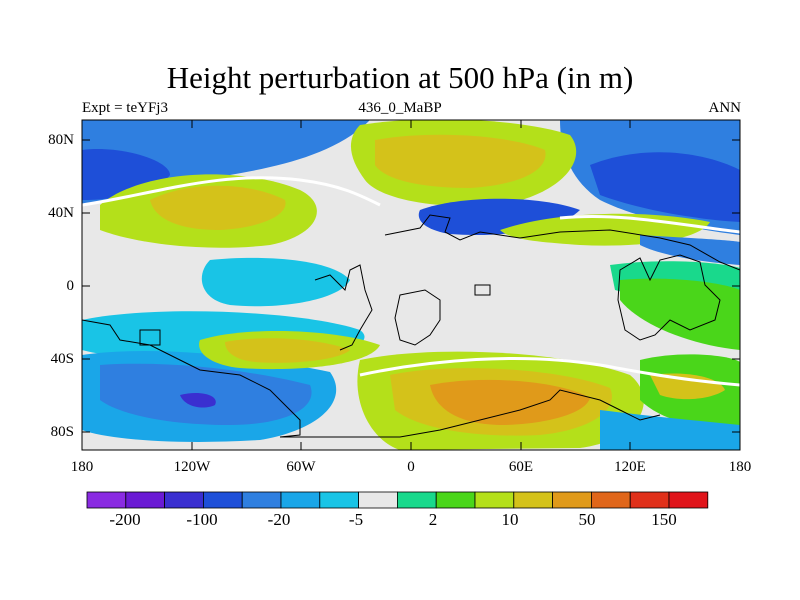 The width and height of the screenshot is (800, 600). What do you see at coordinates (62, 432) in the screenshot?
I see `lat-label-80s: 80S` at bounding box center [62, 432].